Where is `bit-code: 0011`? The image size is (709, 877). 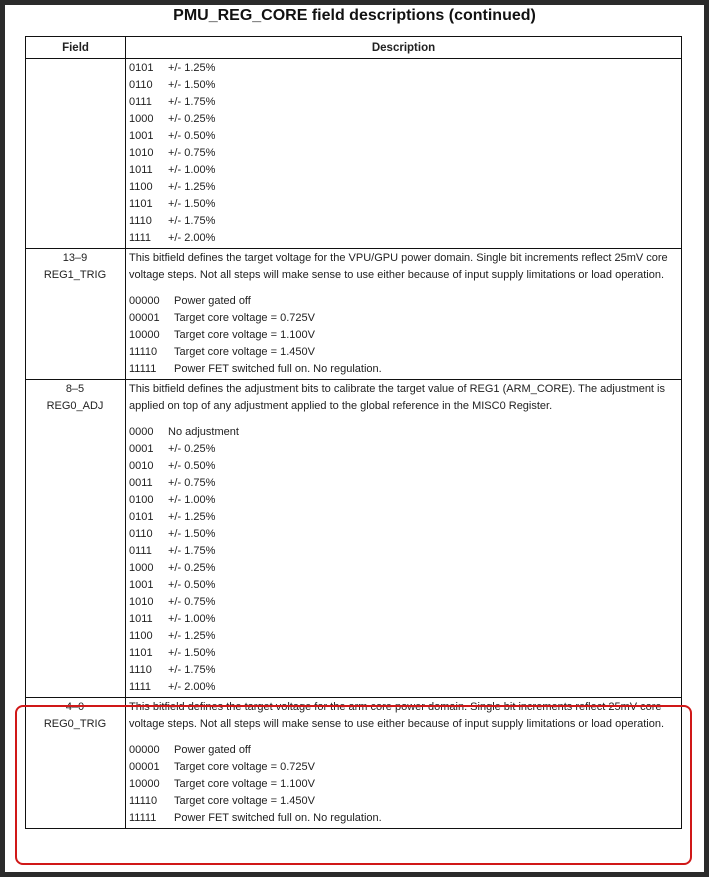
bit-code: 0011 is located at coordinates (141, 483).